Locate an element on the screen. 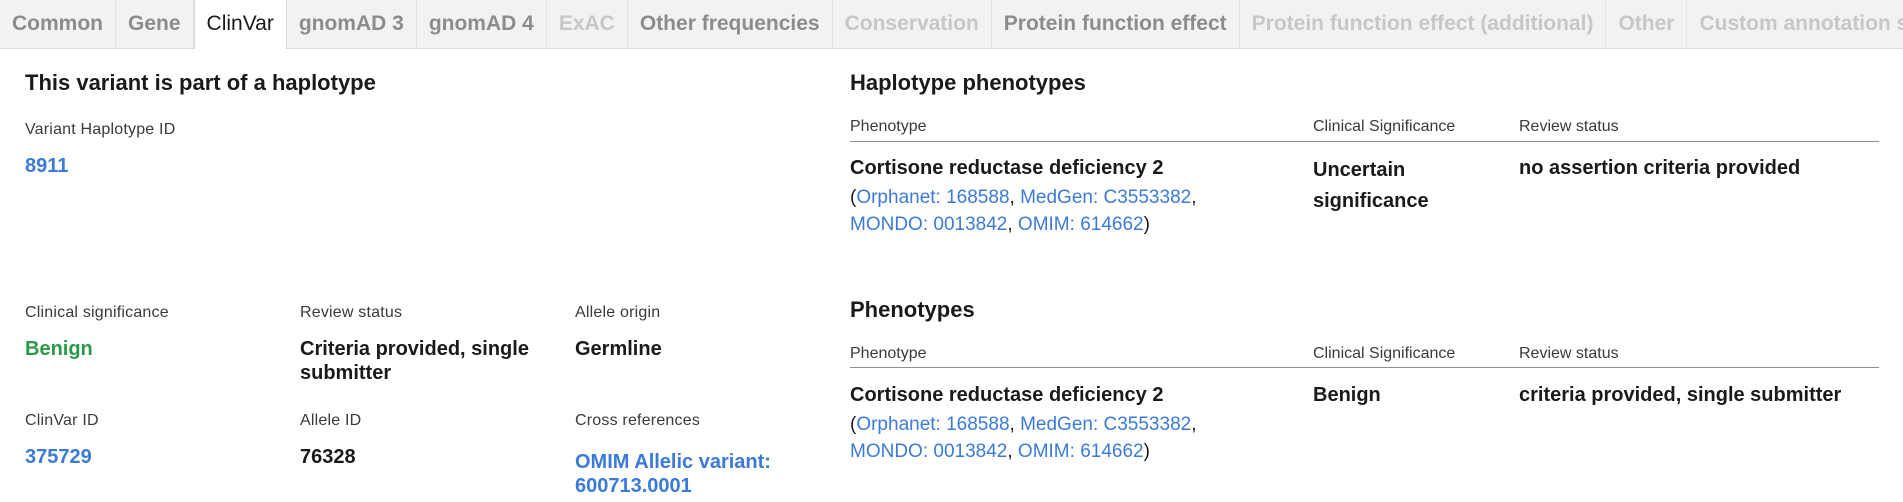 The height and width of the screenshot is (502, 1903). haplotype-phenotypes-title: Haplotype phenotypes is located at coordinates (968, 82).